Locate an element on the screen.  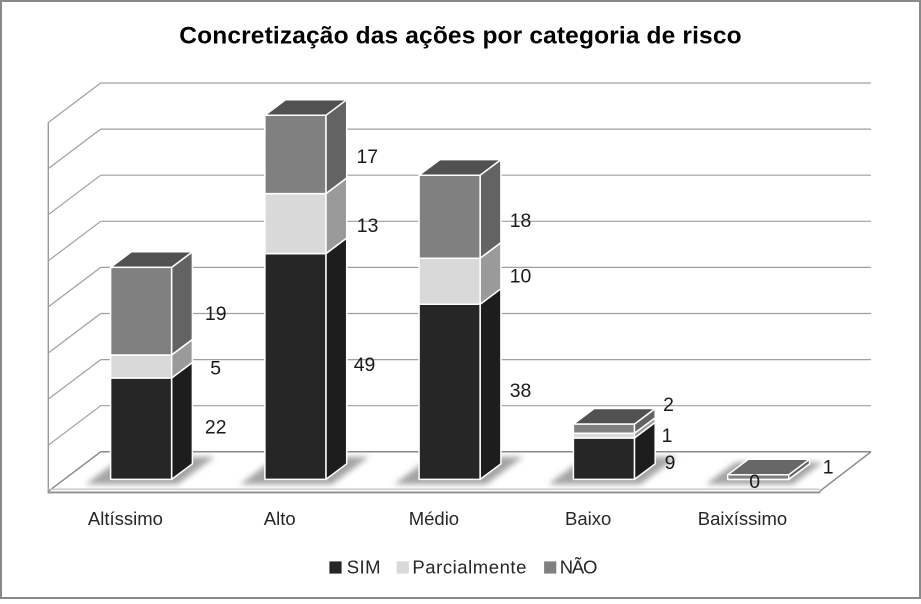
svg-text: 5 is located at coordinates (215, 368).